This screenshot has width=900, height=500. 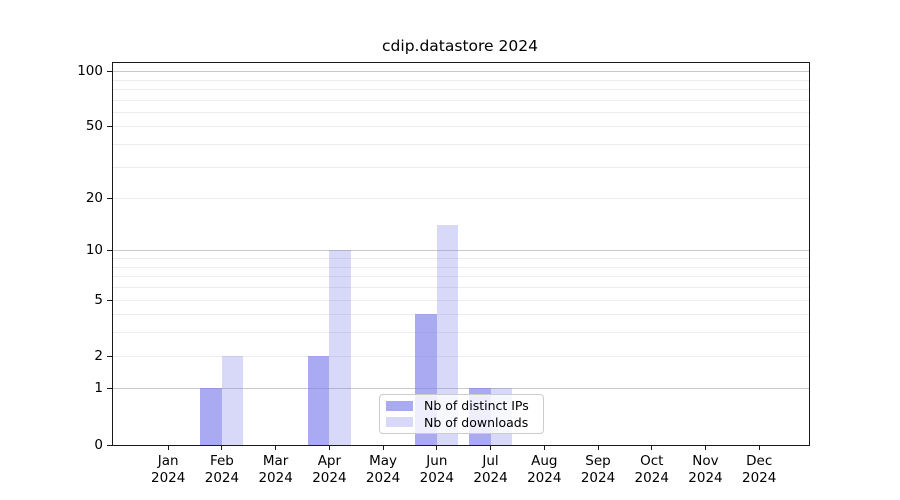 I want to click on x-tick-month: Aug, so click(x=544, y=461).